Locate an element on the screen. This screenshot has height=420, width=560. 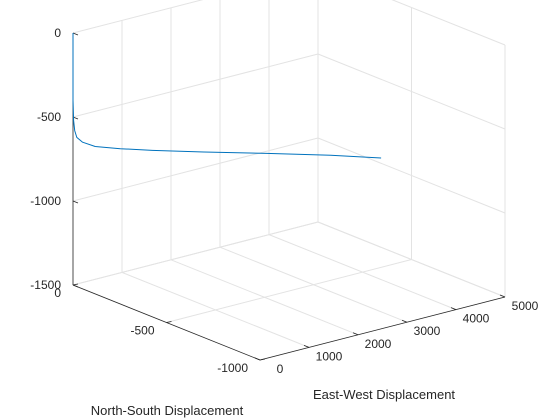
x-tick-label: 2000 is located at coordinates (378, 344).